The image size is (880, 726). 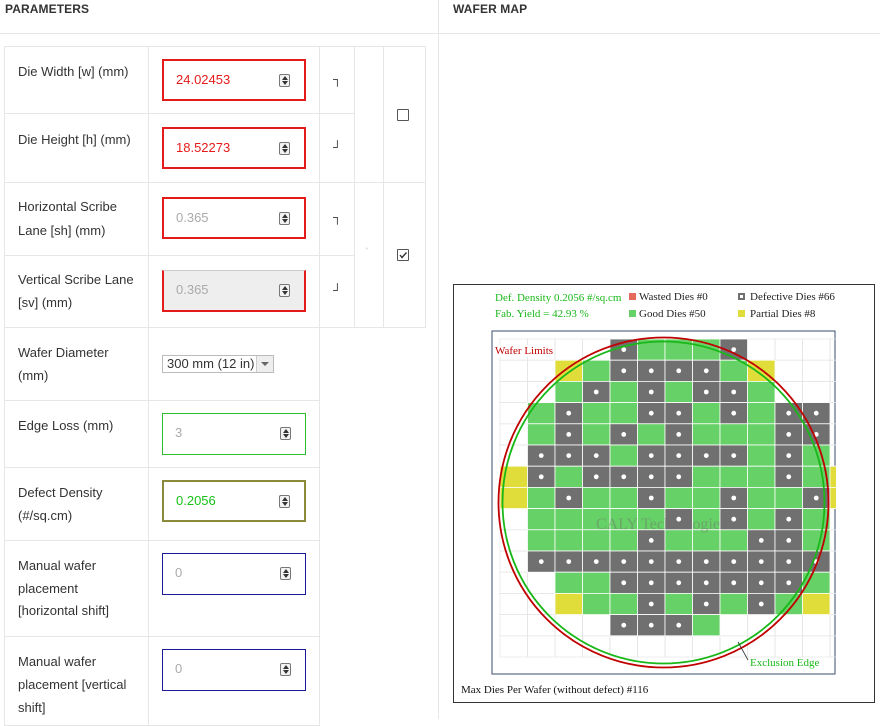 I want to click on die-width-input: 24.02453, so click(x=234, y=80).